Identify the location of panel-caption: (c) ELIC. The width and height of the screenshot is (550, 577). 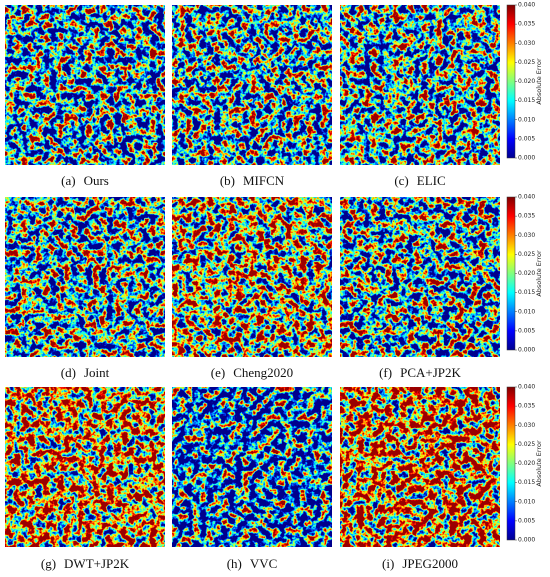
(419, 180).